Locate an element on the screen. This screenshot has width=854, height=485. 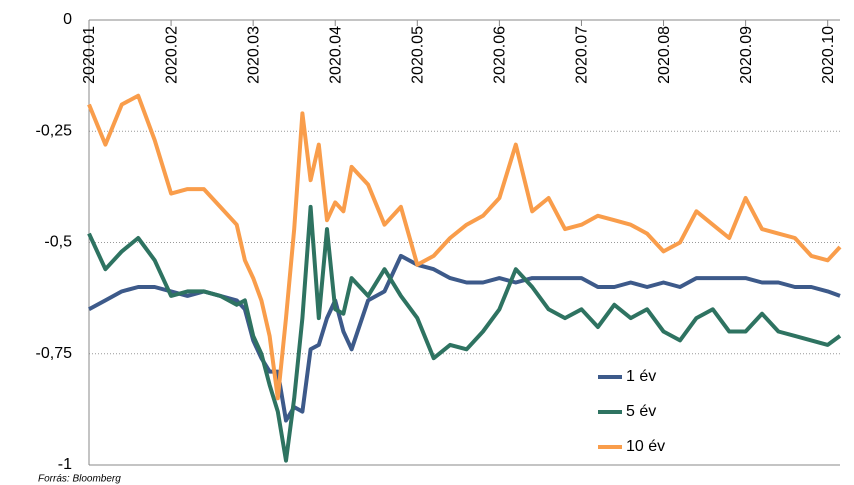
x-tick-label: 2020.08 is located at coordinates (664, 55).